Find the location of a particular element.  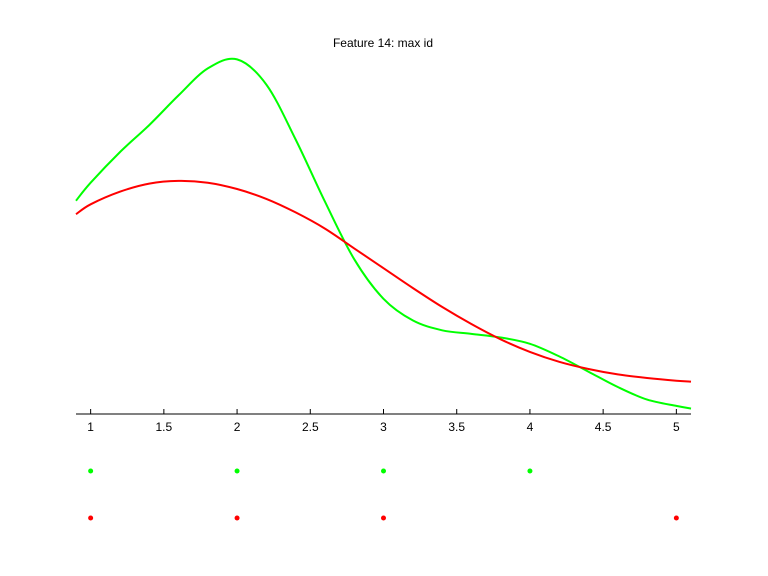

x-tick-label: 3.5 is located at coordinates (456, 427).